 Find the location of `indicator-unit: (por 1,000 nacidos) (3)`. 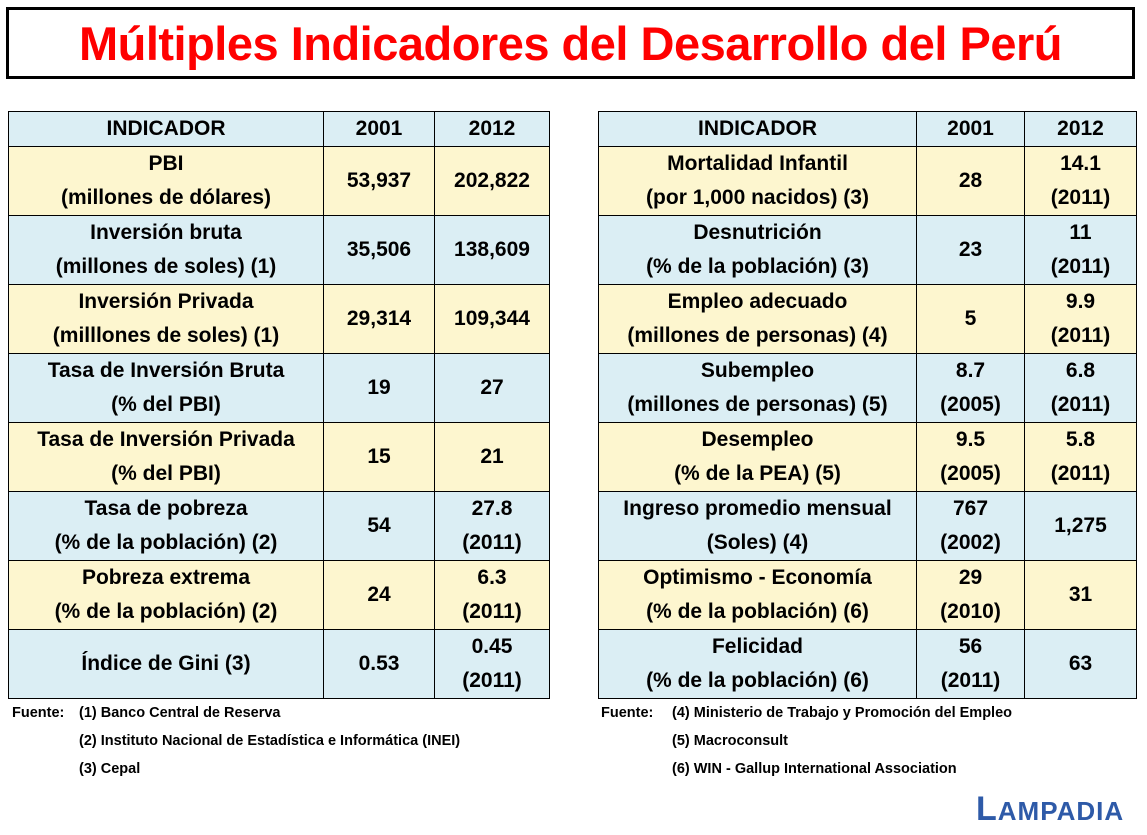

indicator-unit: (por 1,000 nacidos) (3) is located at coordinates (757, 197).